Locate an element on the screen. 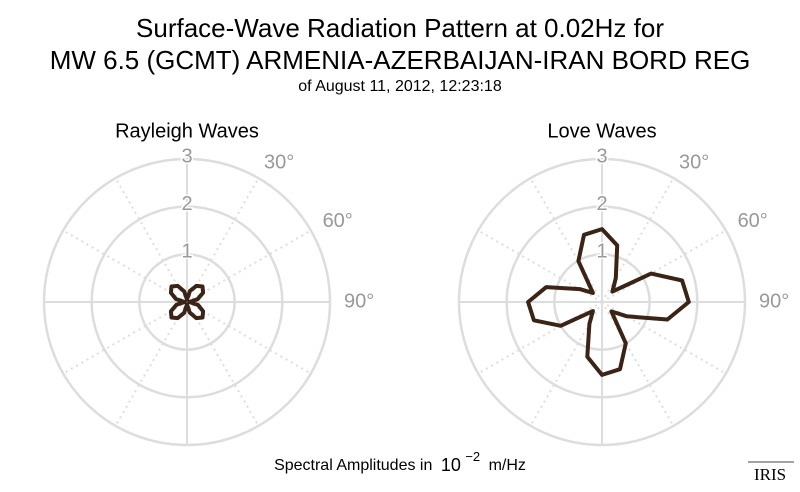 The width and height of the screenshot is (800, 492). logo: IRIS is located at coordinates (770, 474).